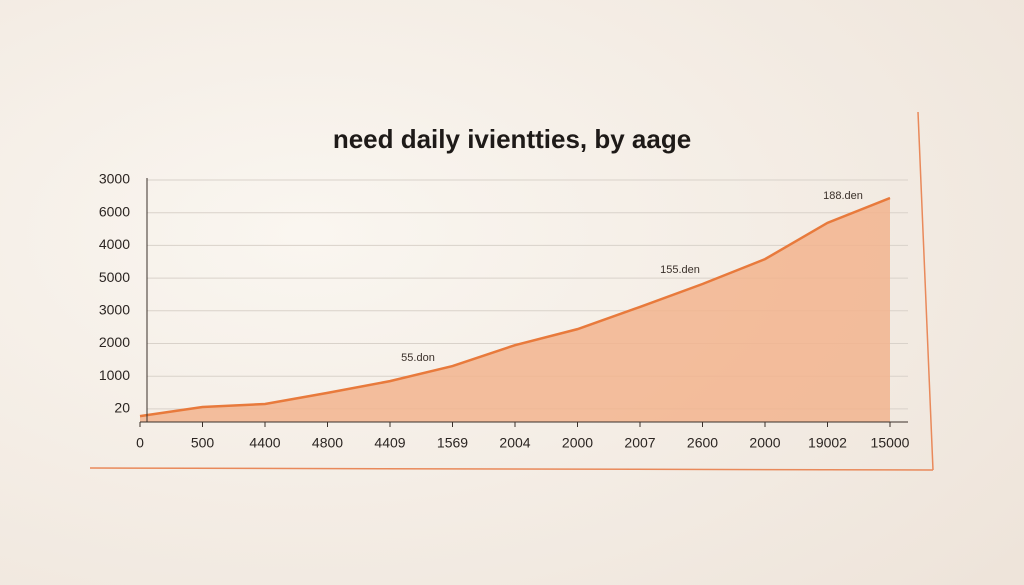  Describe the element at coordinates (890, 443) in the screenshot. I see `x-tick-label: 15000` at that location.